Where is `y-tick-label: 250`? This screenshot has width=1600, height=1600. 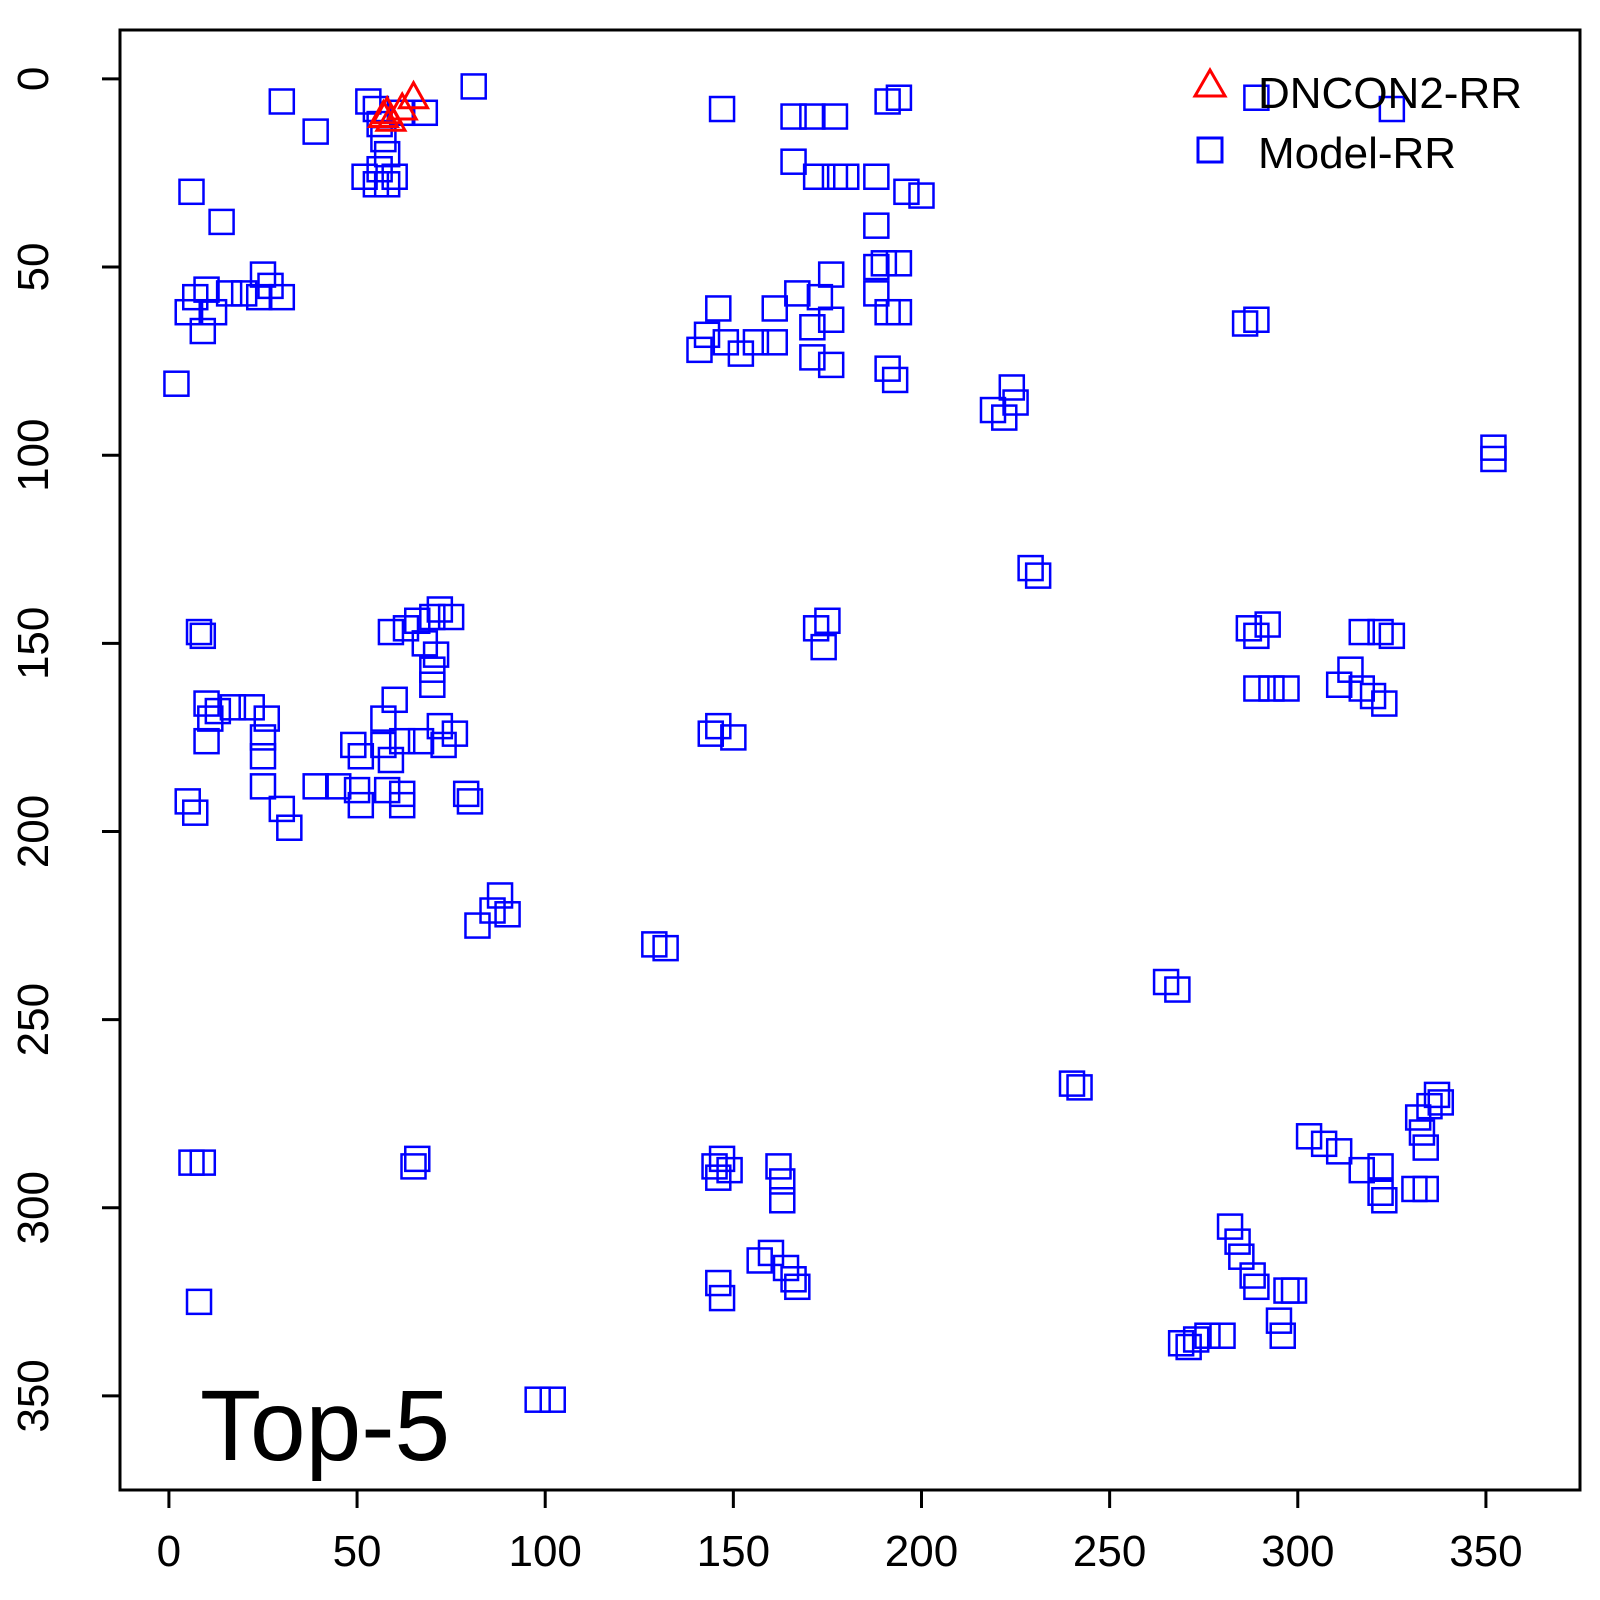
y-tick-label: 250 is located at coordinates (33, 1019).